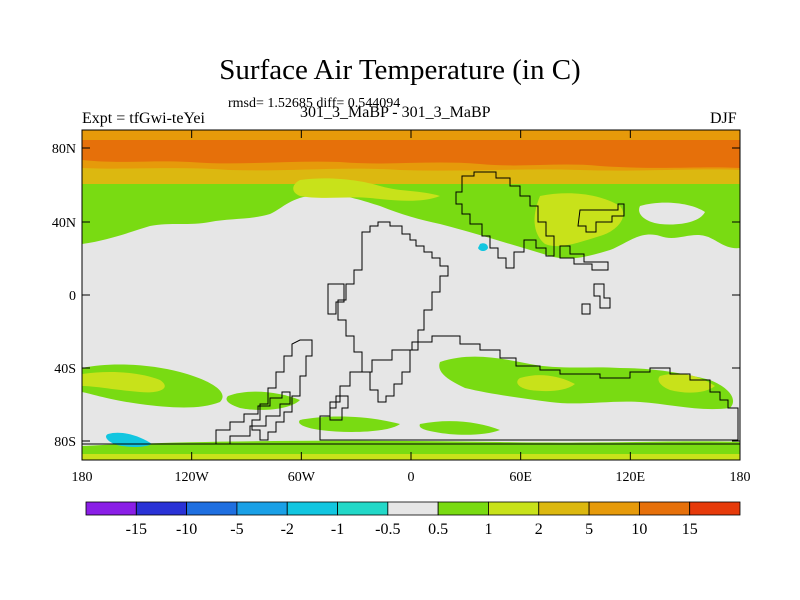  What do you see at coordinates (639, 529) in the screenshot?
I see `colorbar-label: 10` at bounding box center [639, 529].